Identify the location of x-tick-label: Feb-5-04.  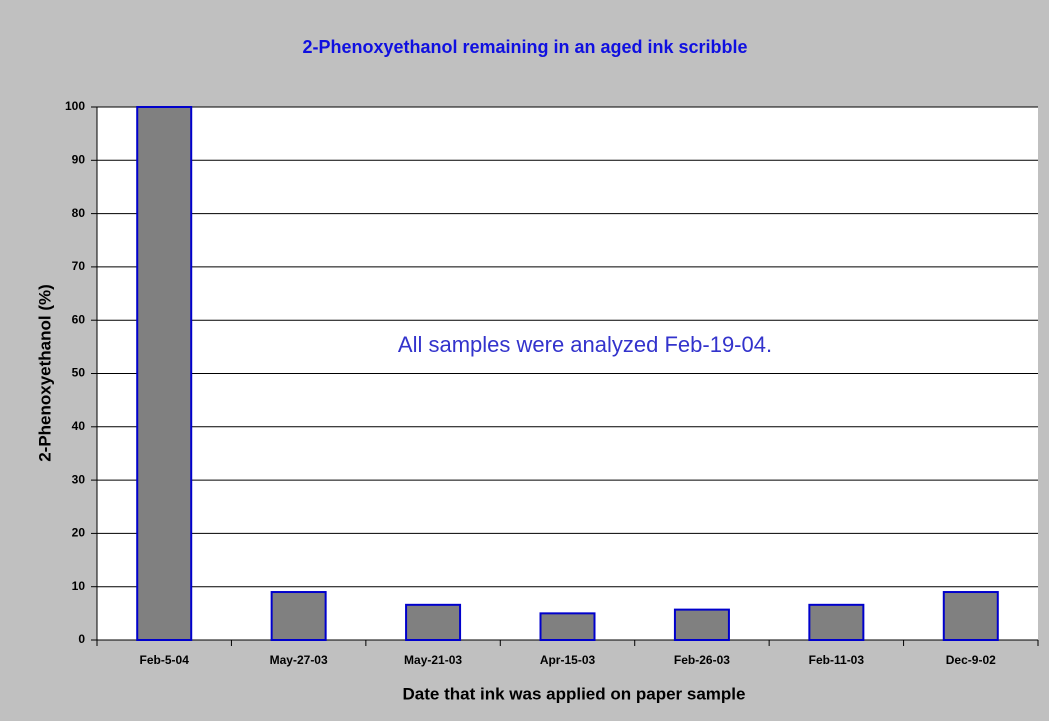
(165, 660).